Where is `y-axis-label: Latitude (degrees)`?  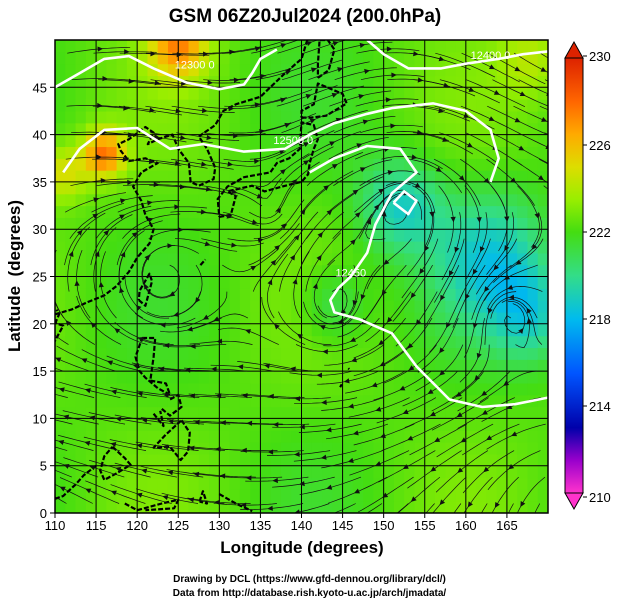 y-axis-label: Latitude (degrees) is located at coordinates (14, 276).